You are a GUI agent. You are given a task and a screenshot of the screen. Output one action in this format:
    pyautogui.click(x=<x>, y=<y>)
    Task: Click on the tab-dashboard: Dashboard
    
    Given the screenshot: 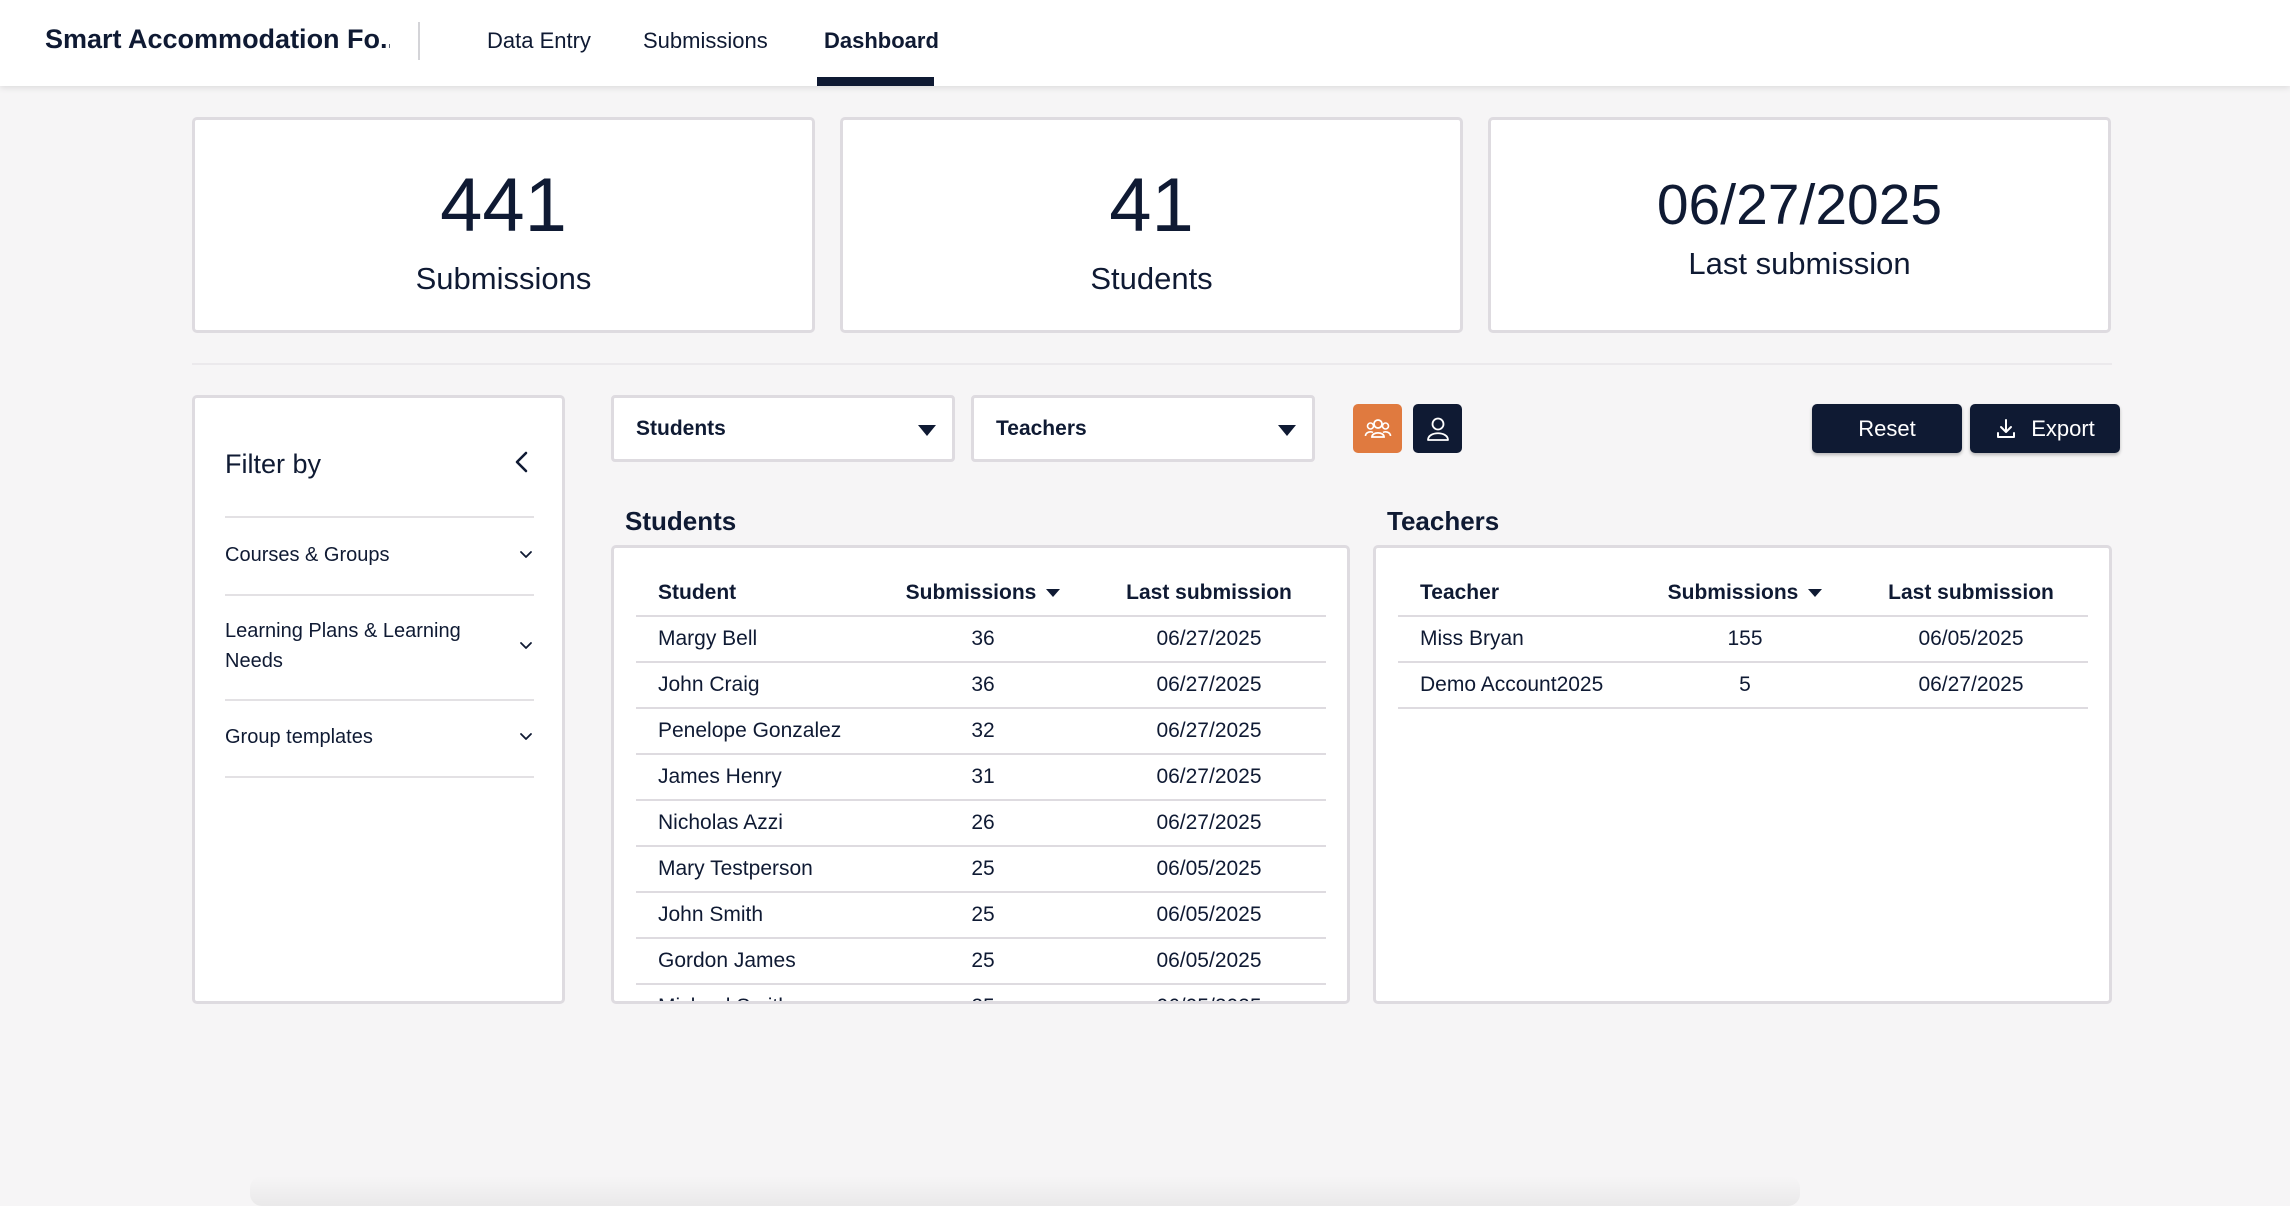 What is the action you would take?
    pyautogui.click(x=881, y=40)
    